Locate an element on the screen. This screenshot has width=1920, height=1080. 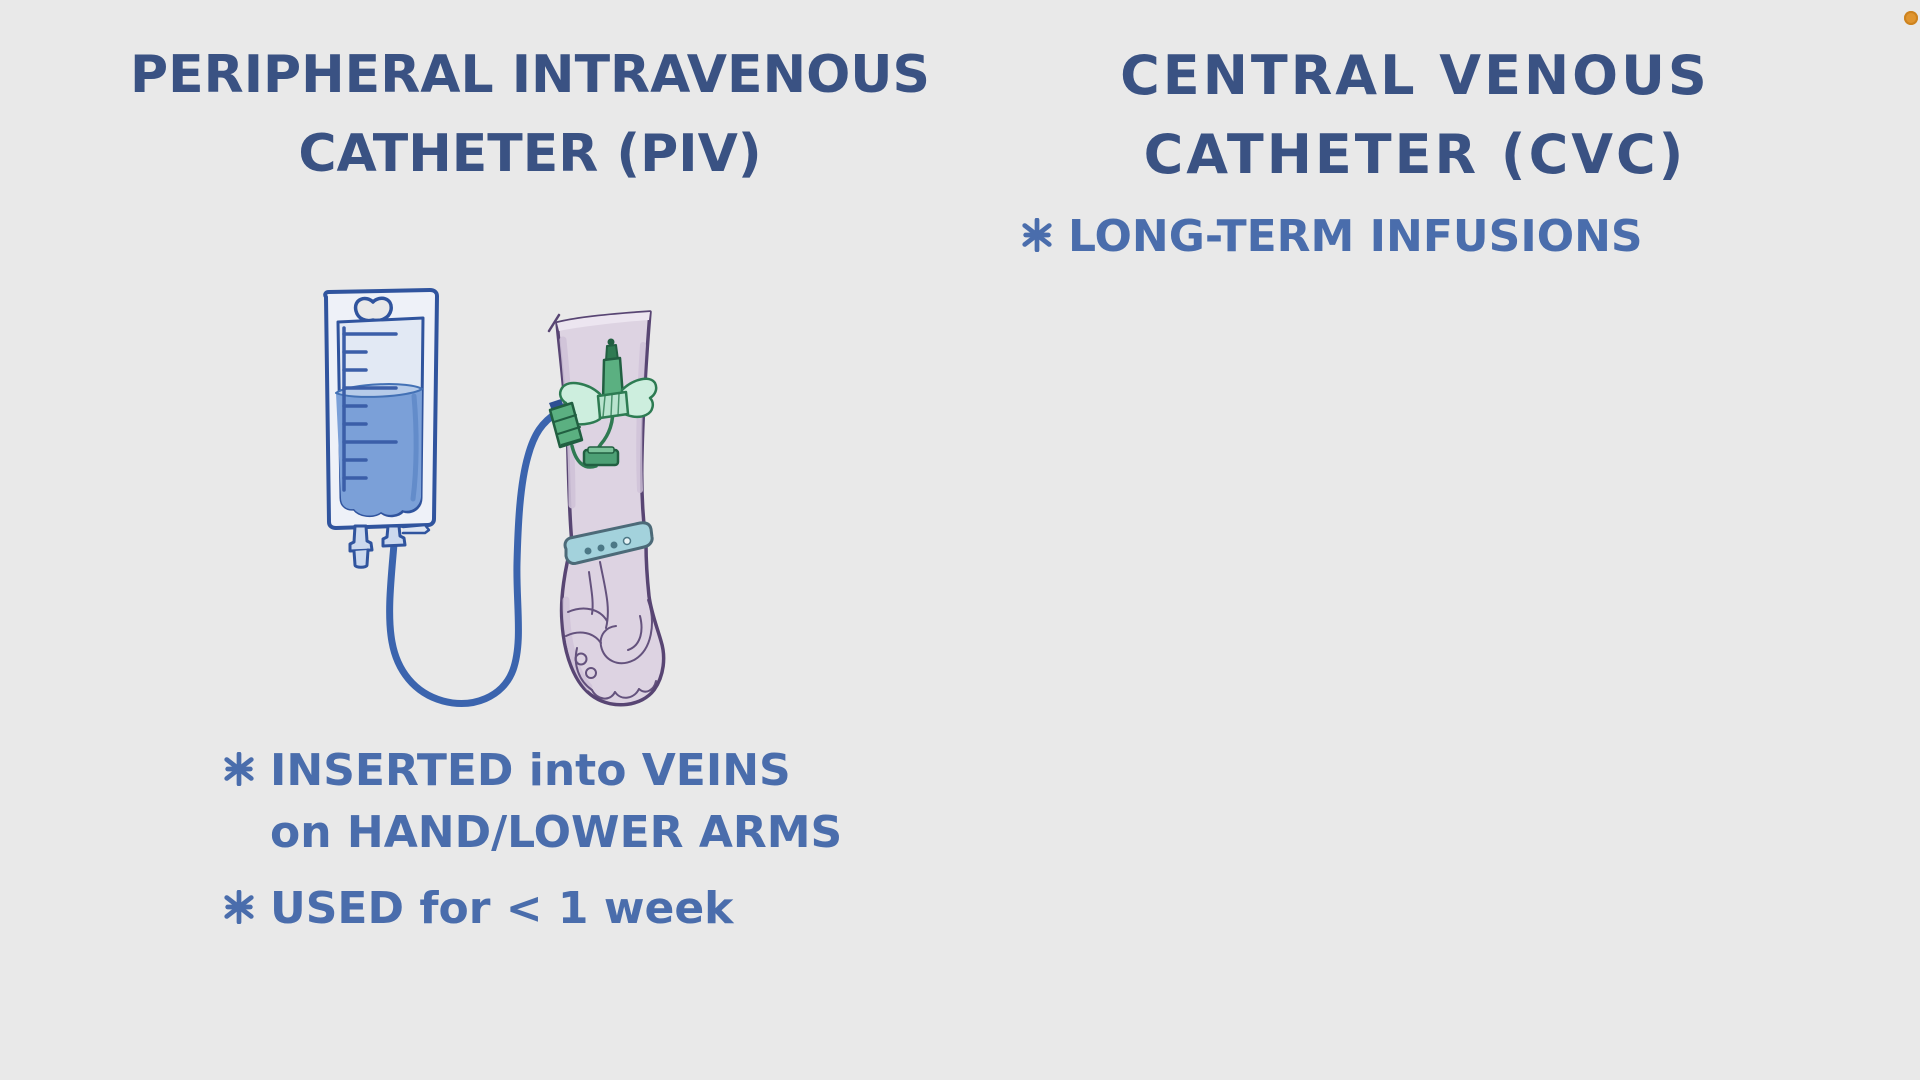
iv-bag is located at coordinates (381, 428).